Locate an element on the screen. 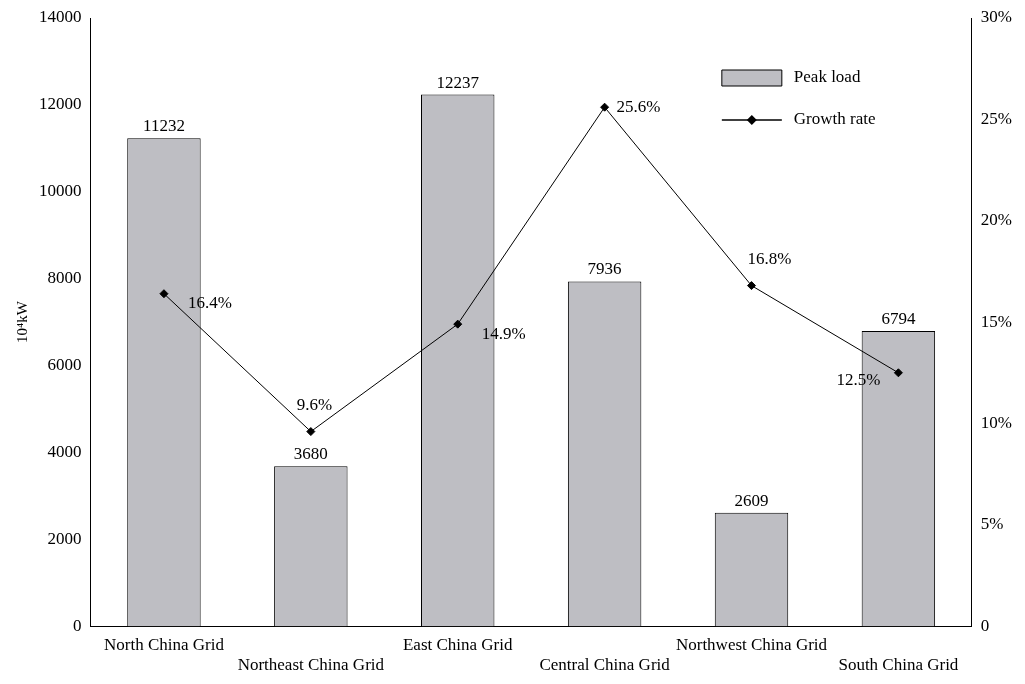 The width and height of the screenshot is (1025, 684). legend-label: Growth rate is located at coordinates (834, 119).